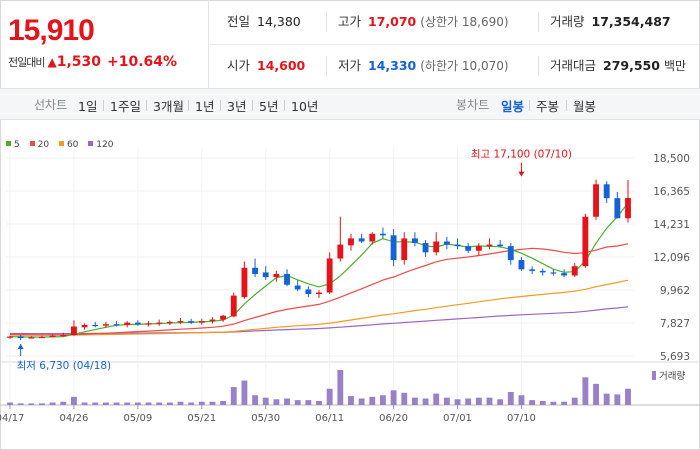  Describe the element at coordinates (32, 143) in the screenshot. I see `ma20-swatch` at that location.